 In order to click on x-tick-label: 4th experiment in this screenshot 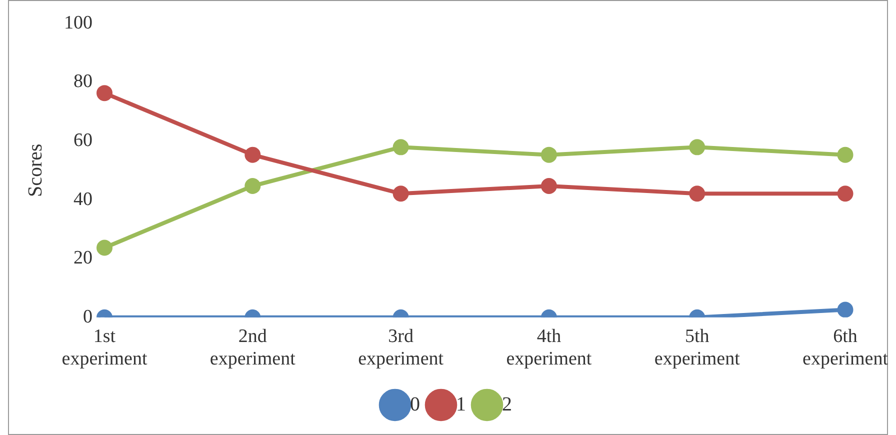, I will do `click(549, 348)`.